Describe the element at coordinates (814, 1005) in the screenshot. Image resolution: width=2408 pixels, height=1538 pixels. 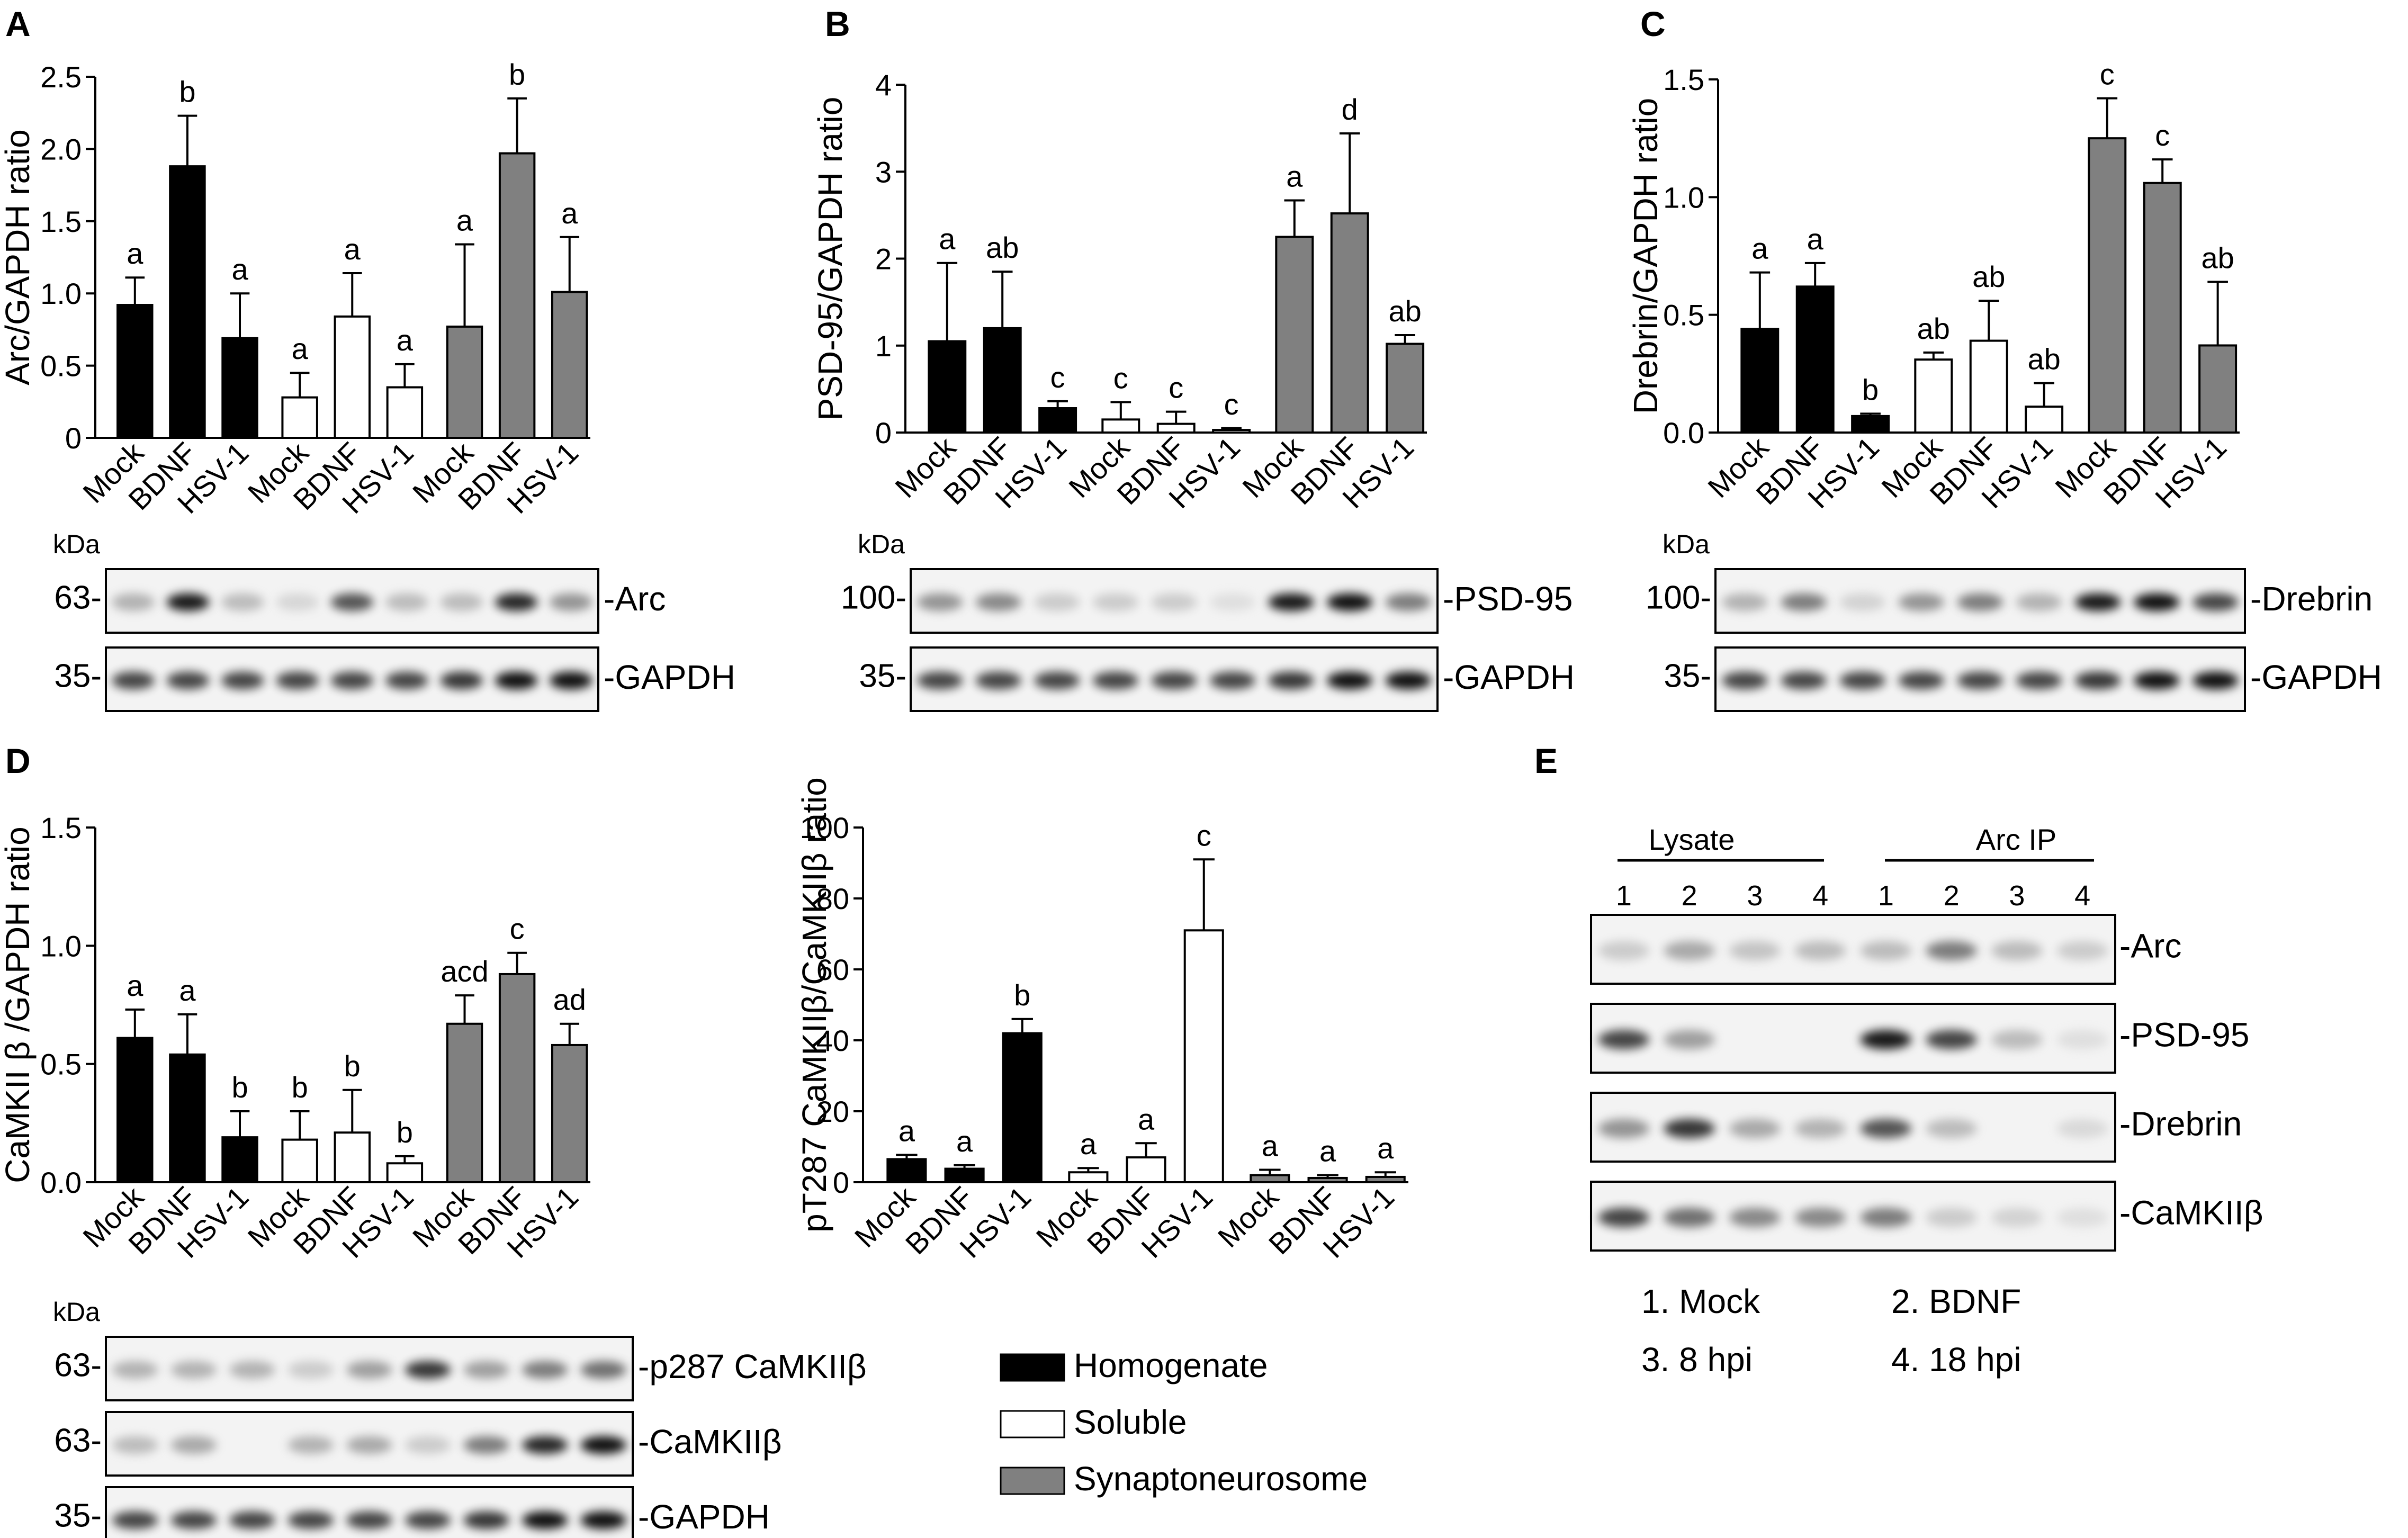
I see `y-axis-label: pT287 CaMKIIβ/CaMKIIβ ratio` at that location.